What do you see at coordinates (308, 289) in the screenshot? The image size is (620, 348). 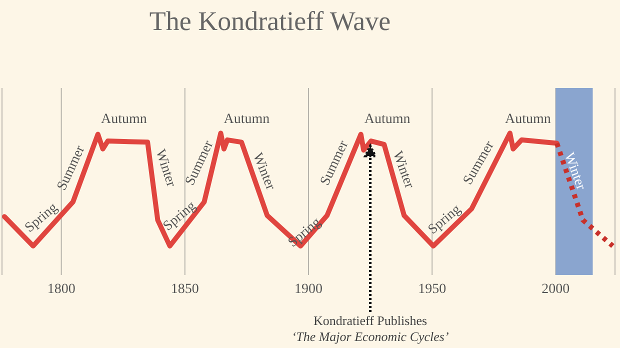 I see `x-tick-label: 1900` at bounding box center [308, 289].